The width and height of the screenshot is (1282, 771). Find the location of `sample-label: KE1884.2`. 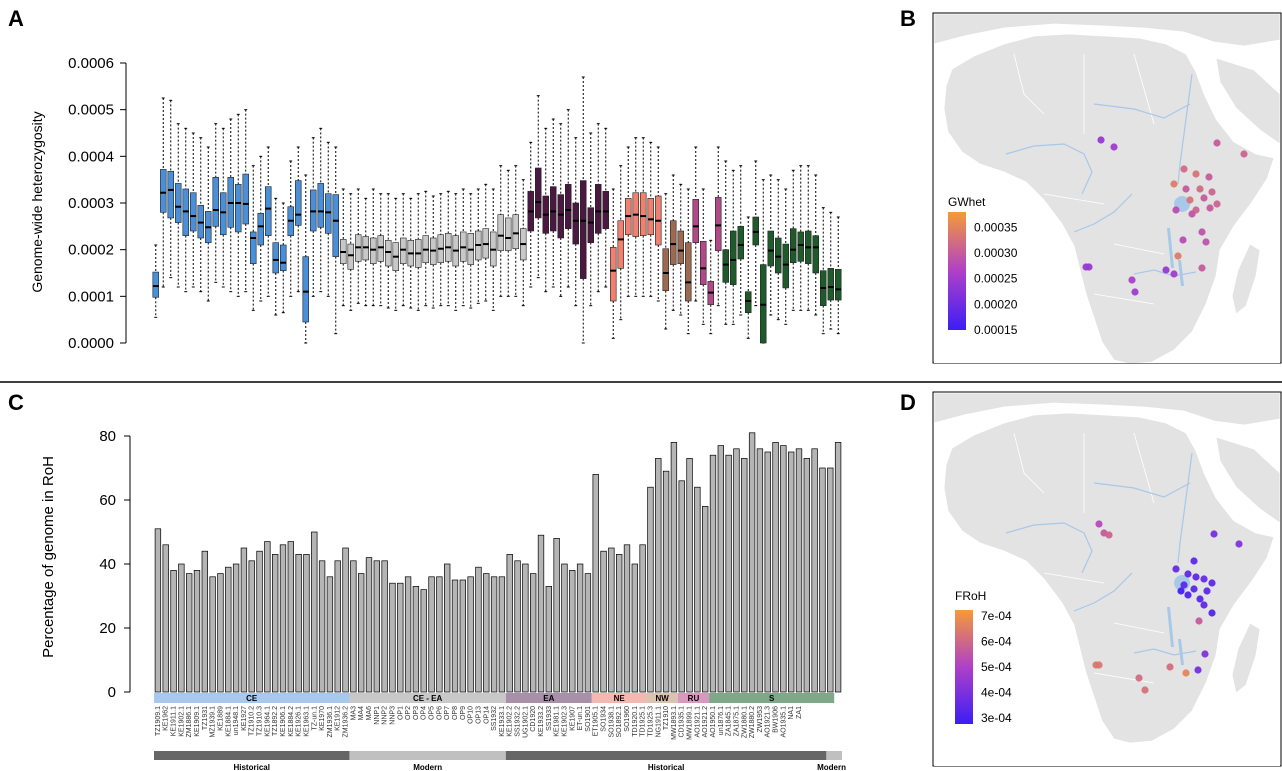

sample-label: KE1884.2 is located at coordinates (291, 721).